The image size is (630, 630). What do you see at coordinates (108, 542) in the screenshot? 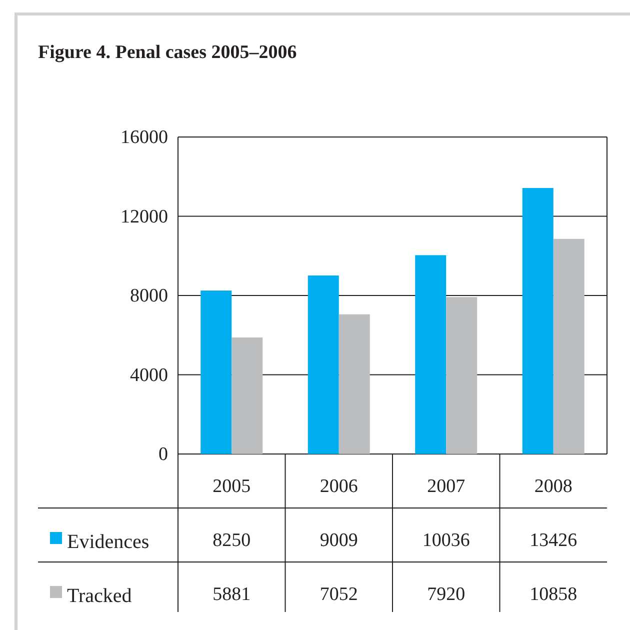
I see `legend-label: Evidences` at bounding box center [108, 542].